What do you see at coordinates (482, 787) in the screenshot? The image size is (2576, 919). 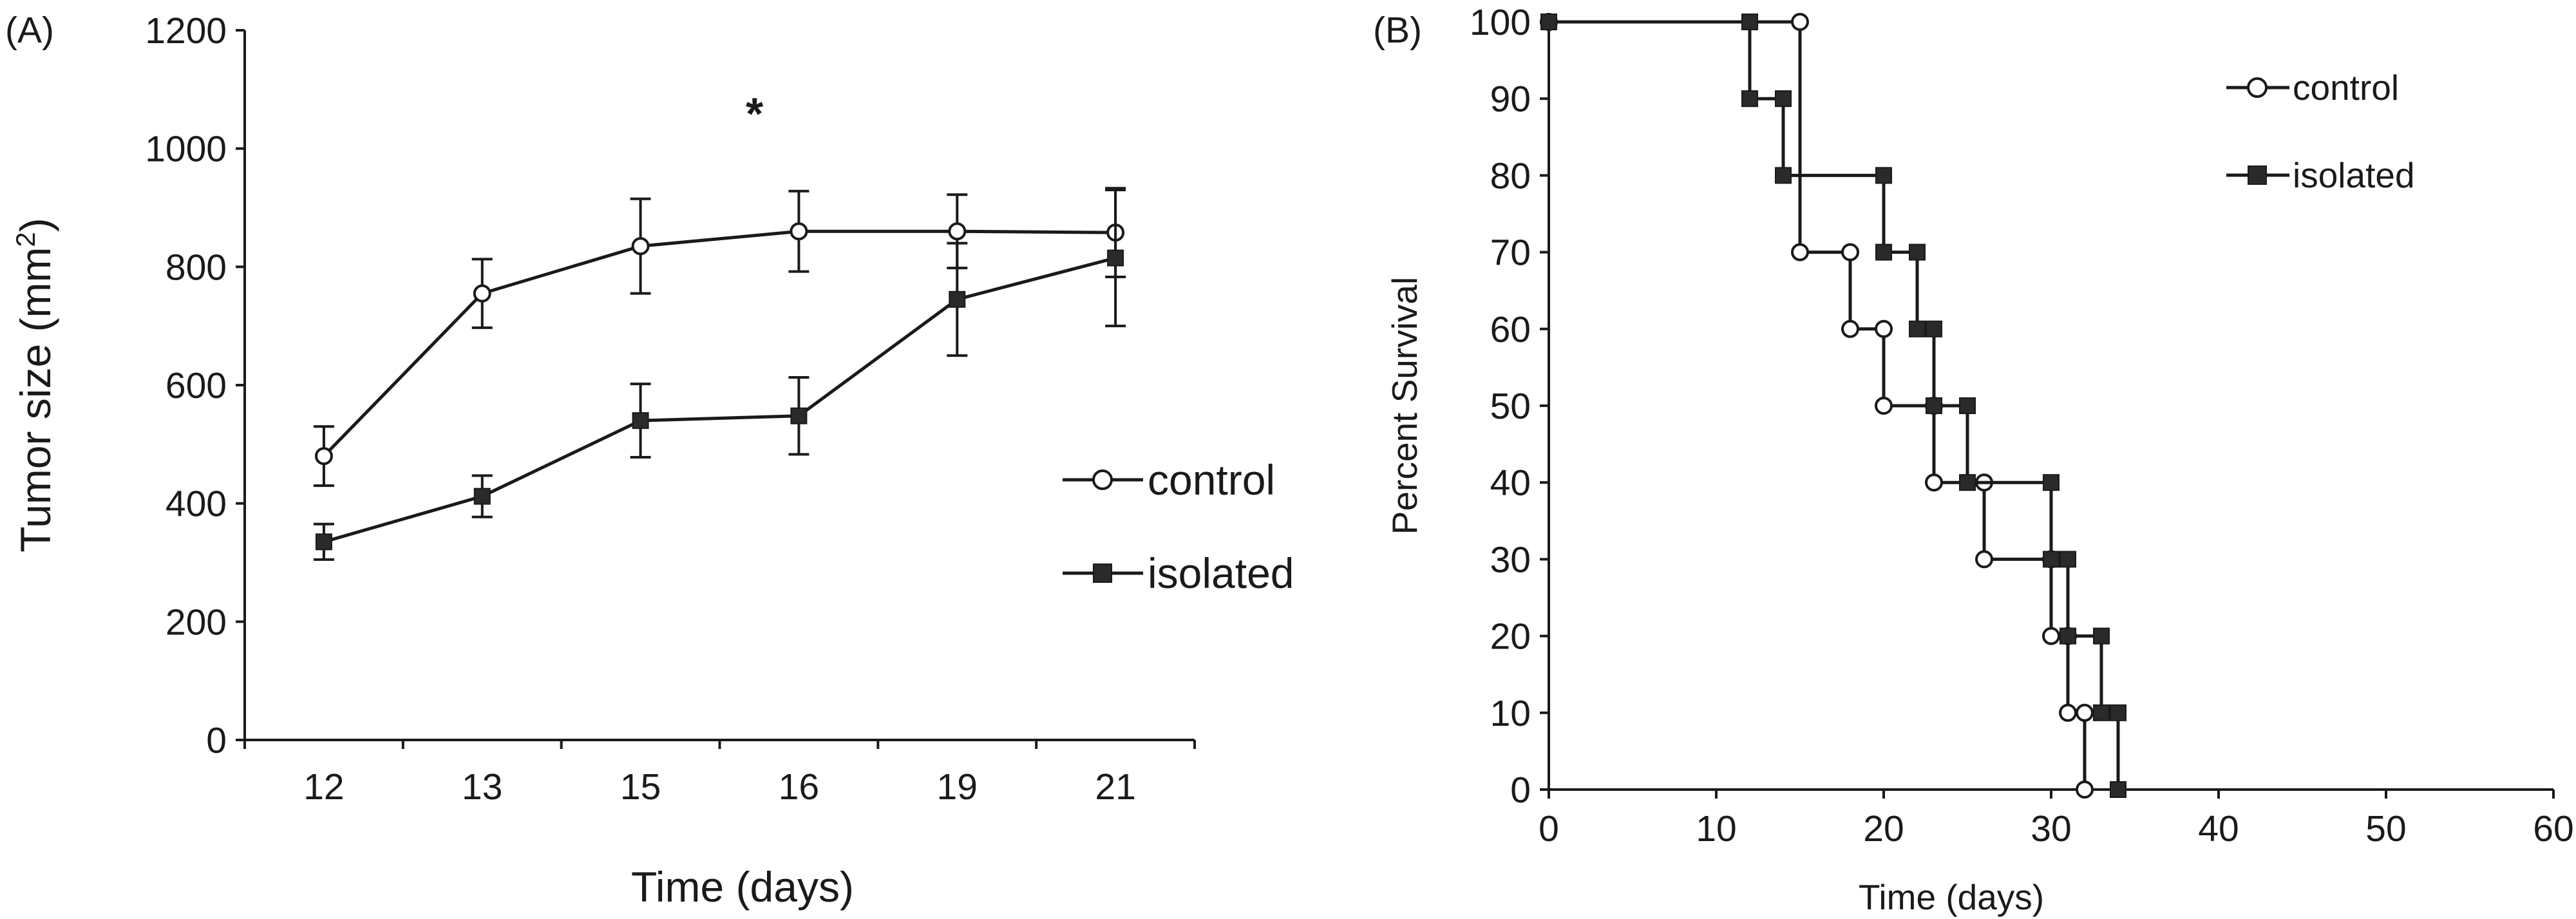 I see `x-tick-label: 13` at bounding box center [482, 787].